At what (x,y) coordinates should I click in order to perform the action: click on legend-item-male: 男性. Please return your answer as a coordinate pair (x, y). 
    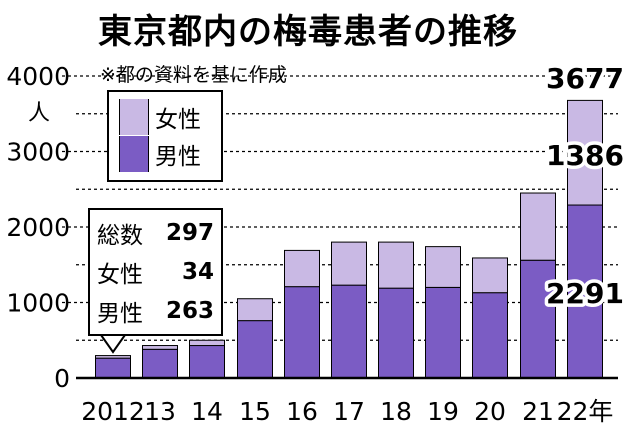
    Looking at the image, I should click on (160, 154).